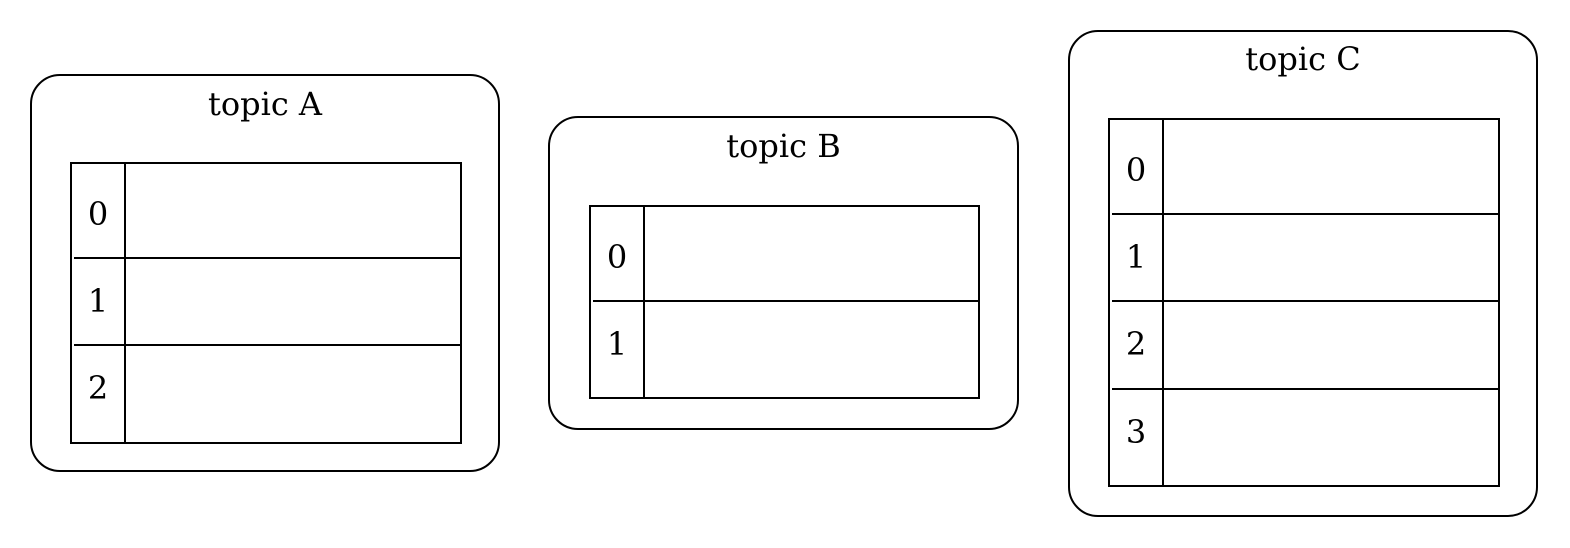 Image resolution: width=1570 pixels, height=548 pixels. What do you see at coordinates (266, 303) in the screenshot?
I see `topic-a-partition-table: 0 1 2` at bounding box center [266, 303].